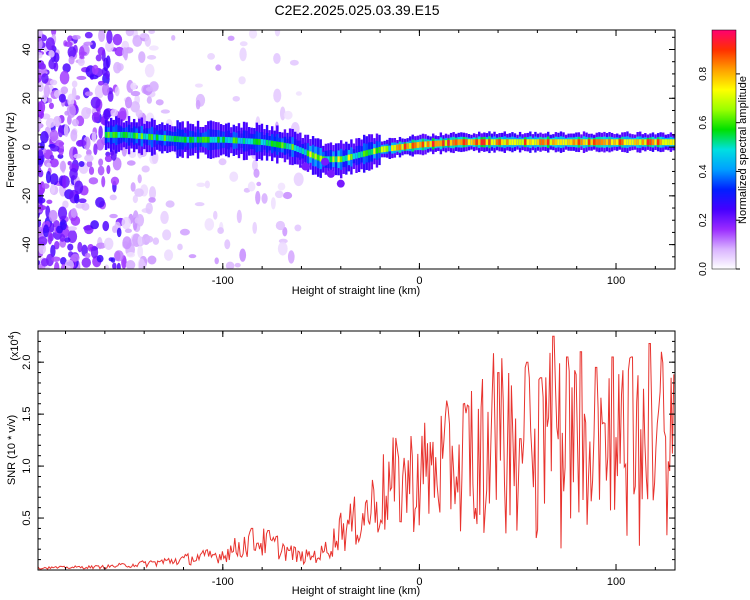 The width and height of the screenshot is (750, 600). Describe the element at coordinates (27, 517) in the screenshot. I see `y-tick-label: 0.5` at that location.